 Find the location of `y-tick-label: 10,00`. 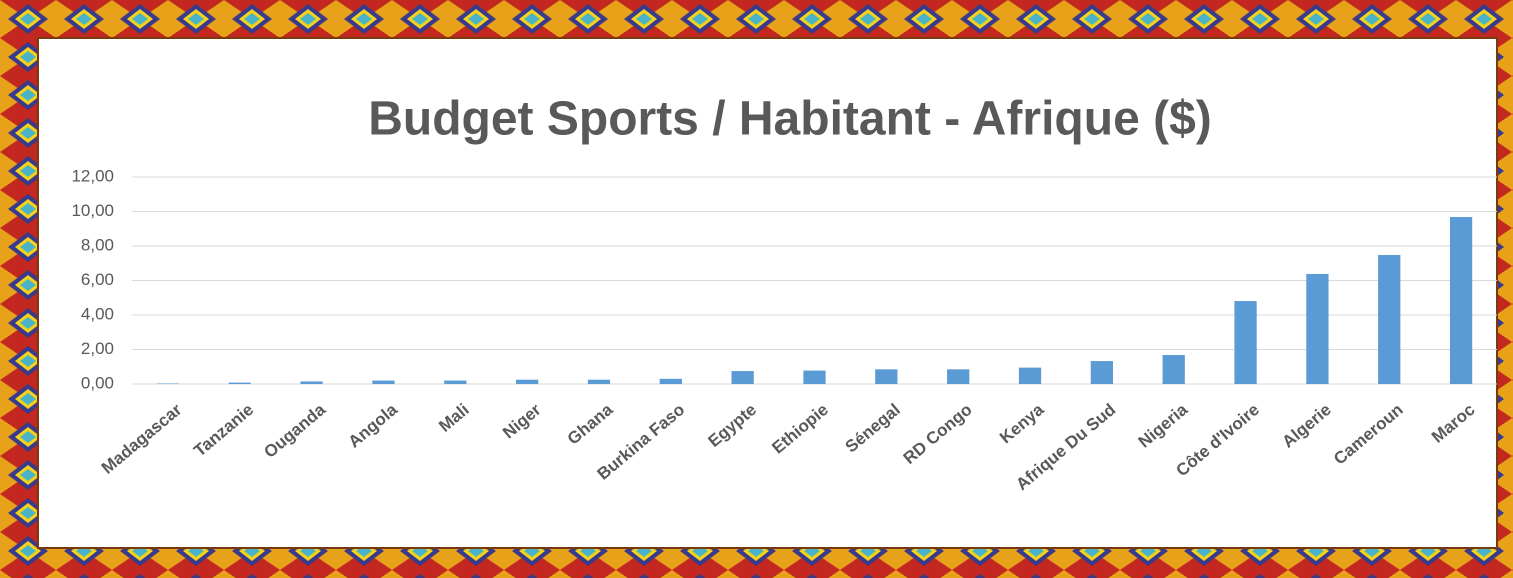

y-tick-label: 10,00 is located at coordinates (92, 210).